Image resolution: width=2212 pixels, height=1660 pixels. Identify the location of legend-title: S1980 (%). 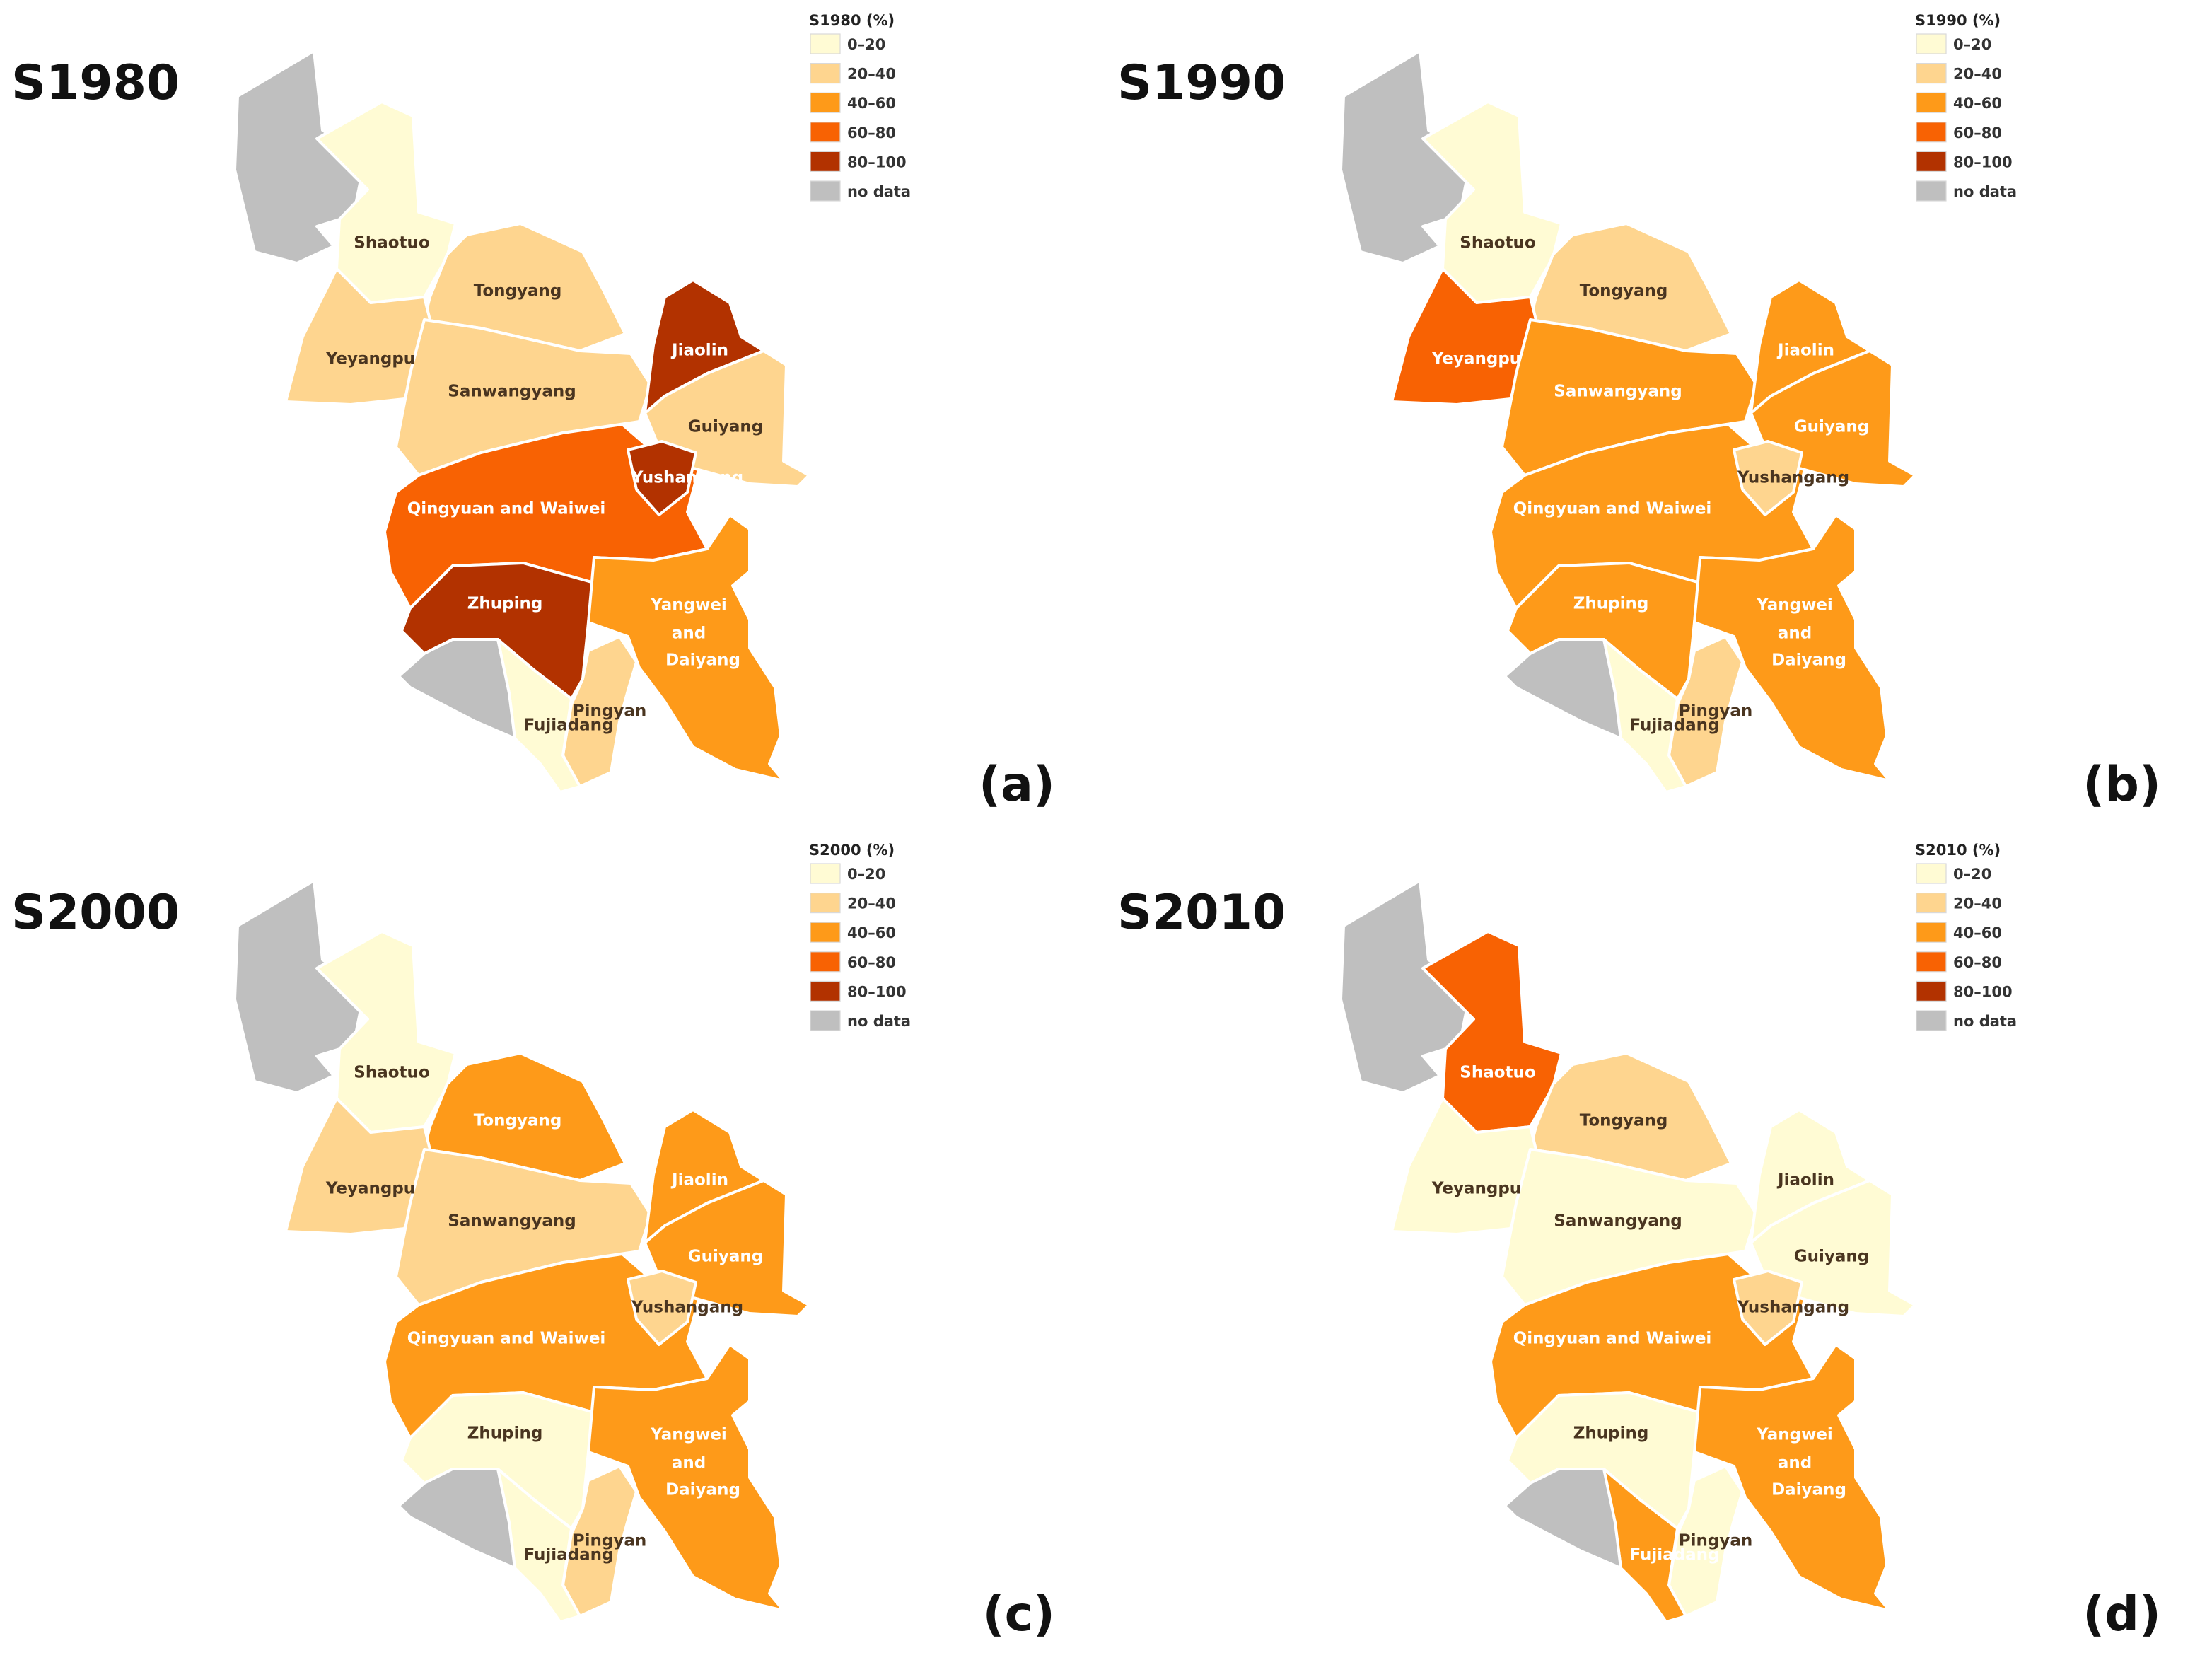
(852, 20).